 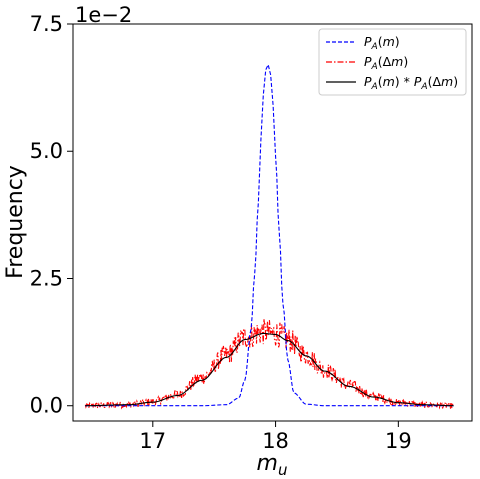 I want to click on x-tick-label: 18, so click(x=275, y=441).